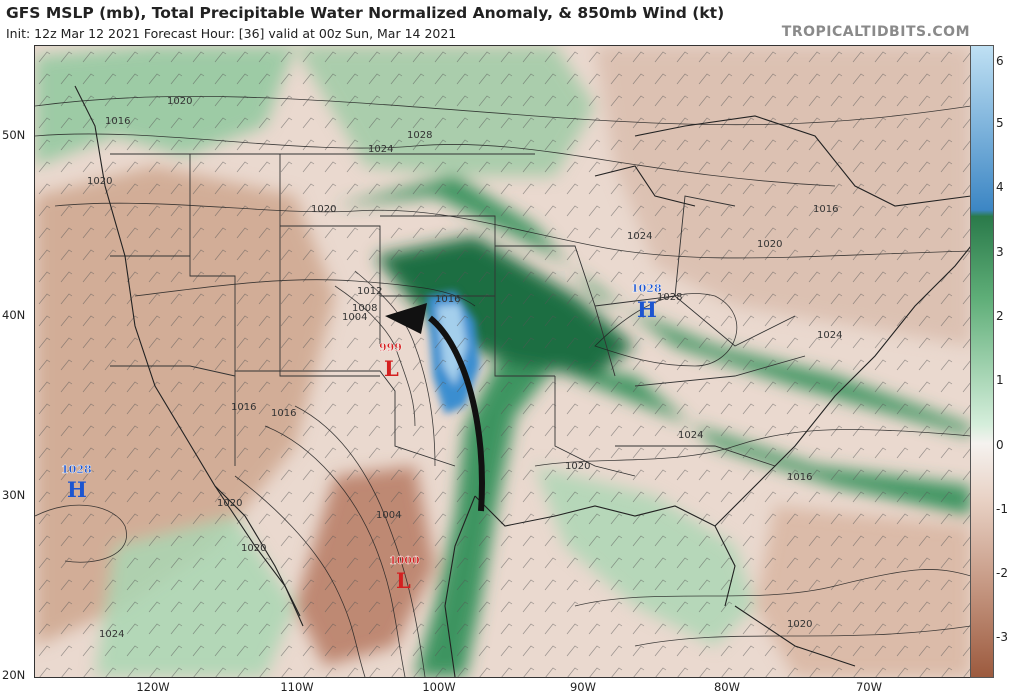 The image size is (1024, 696). I want to click on colorbar-tick: -2, so click(1002, 573).